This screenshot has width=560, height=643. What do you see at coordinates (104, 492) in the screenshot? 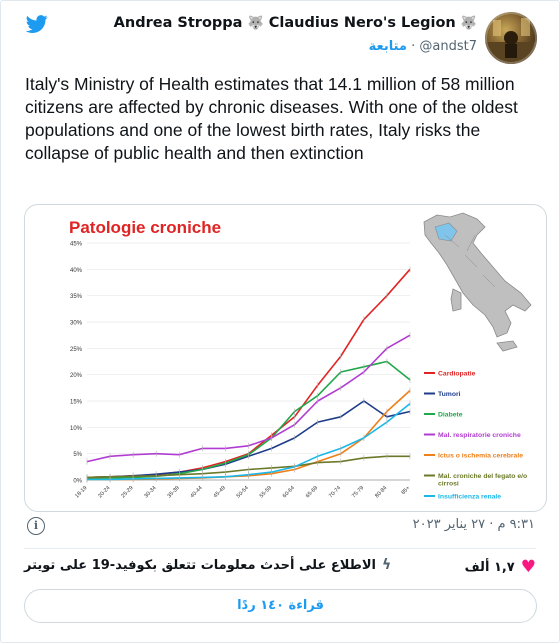
I see `x-tick-label: 20-24` at bounding box center [104, 492].